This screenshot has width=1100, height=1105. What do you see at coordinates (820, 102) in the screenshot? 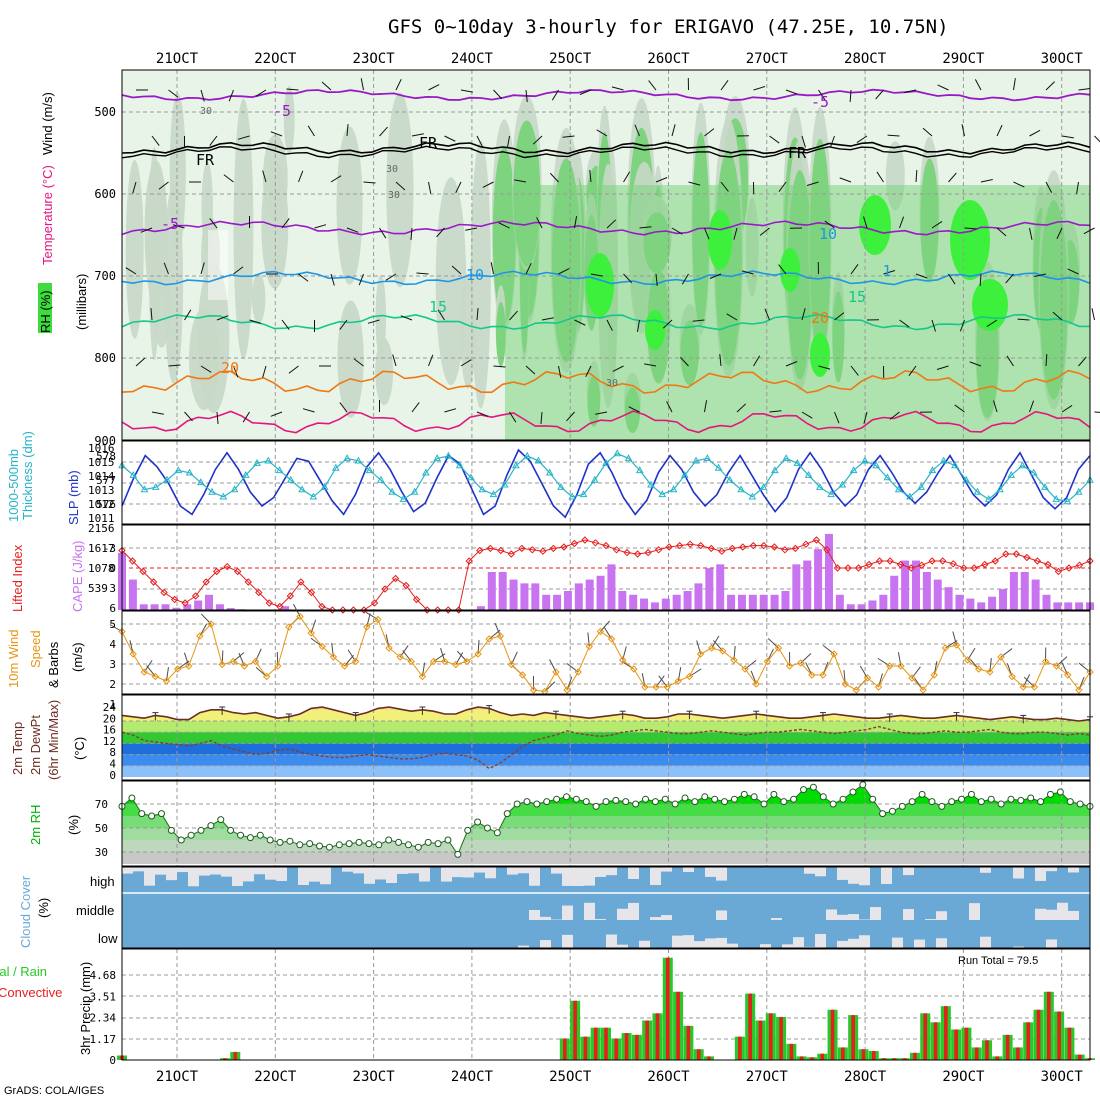
I see `contour-label: -5` at bounding box center [820, 102].